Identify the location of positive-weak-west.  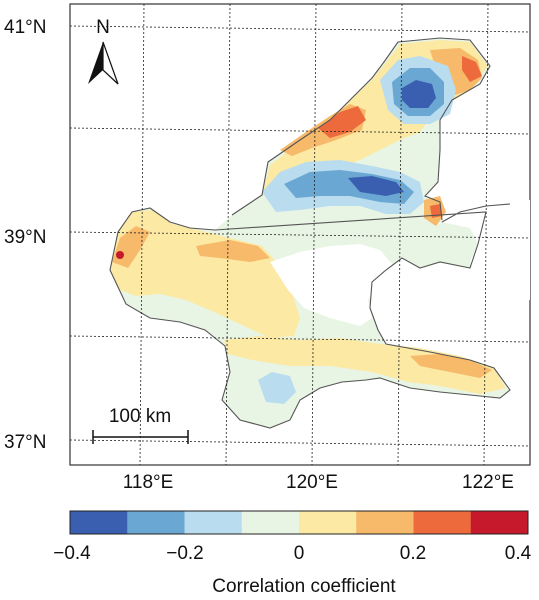
(205, 274).